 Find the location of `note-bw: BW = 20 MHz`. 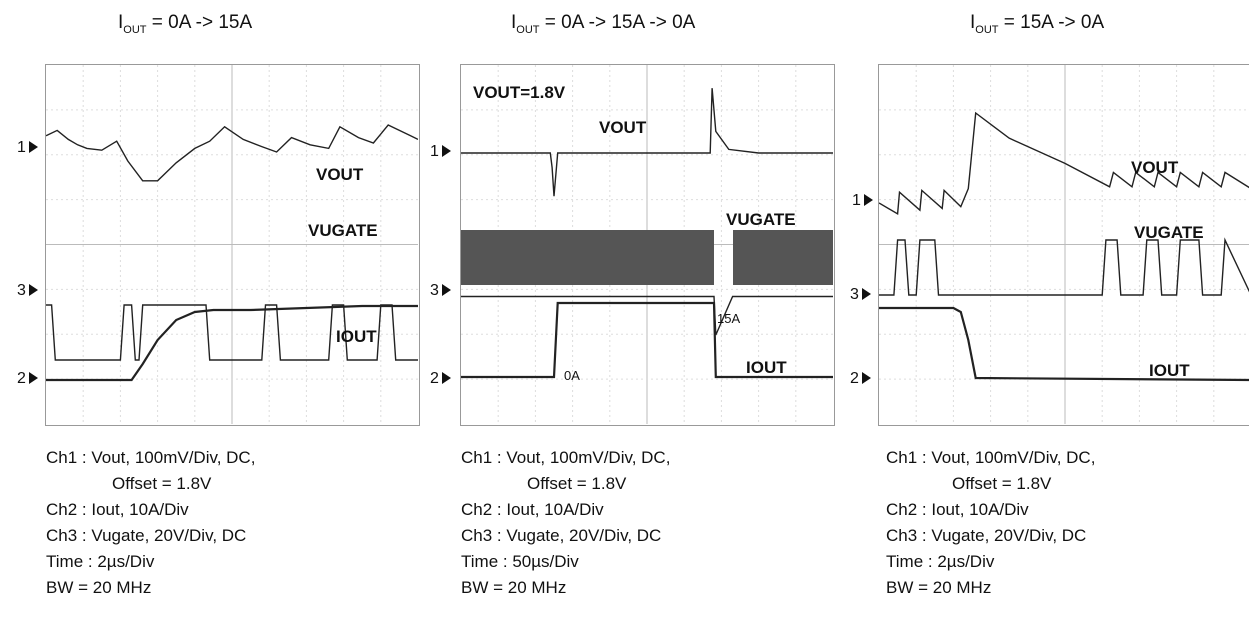

note-bw: BW = 20 MHz is located at coordinates (99, 587).